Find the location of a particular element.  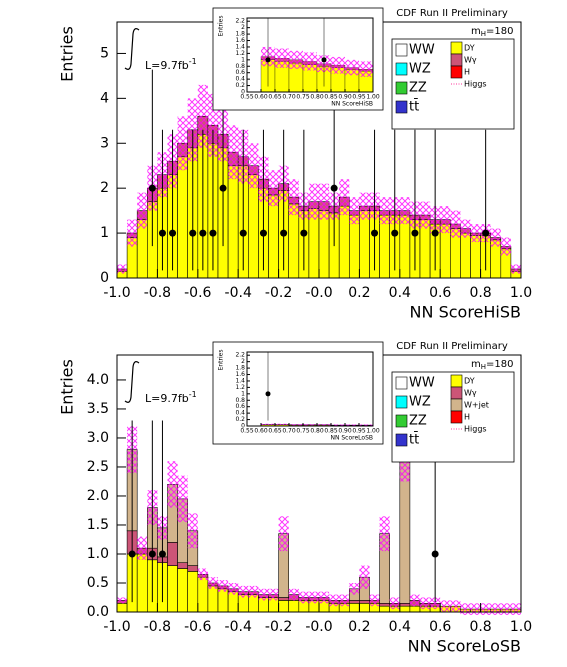

x-tick-label: 0.2 is located at coordinates (359, 627).